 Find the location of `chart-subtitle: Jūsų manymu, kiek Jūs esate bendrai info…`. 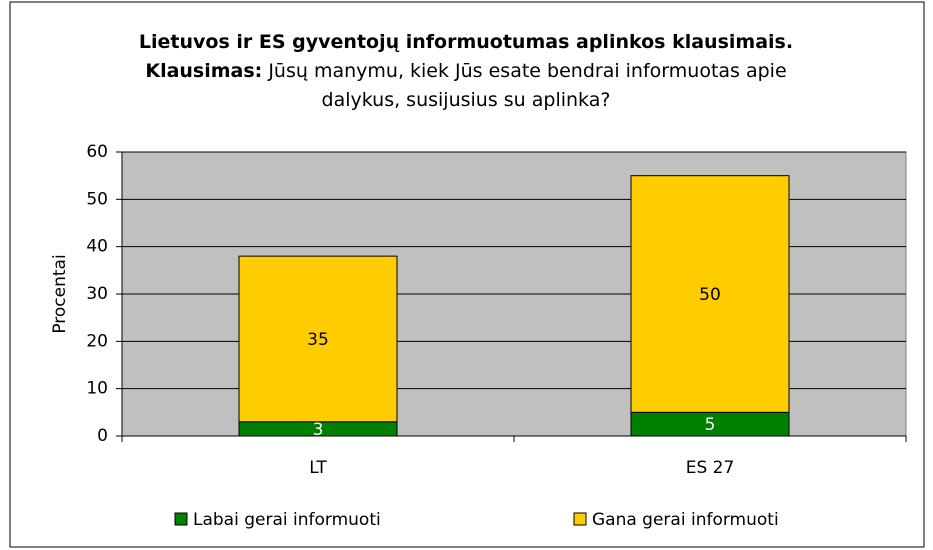

chart-subtitle: Jūsų manymu, kiek Jūs esate bendrai info… is located at coordinates (527, 85).